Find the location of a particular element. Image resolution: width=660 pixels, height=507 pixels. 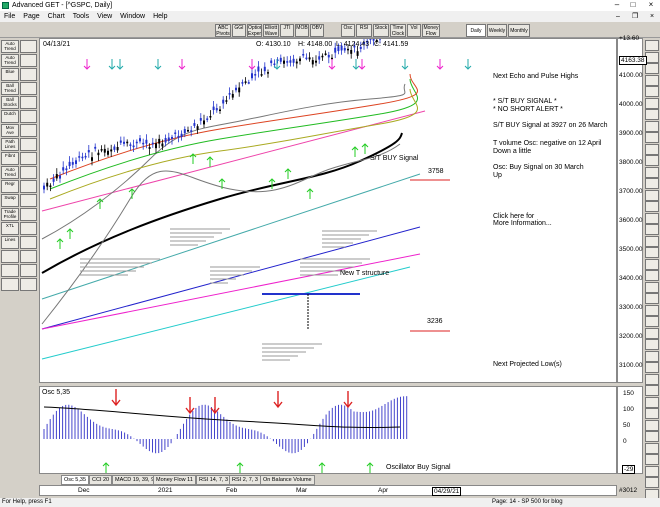

tool-osc: Osc is located at coordinates (348, 30).